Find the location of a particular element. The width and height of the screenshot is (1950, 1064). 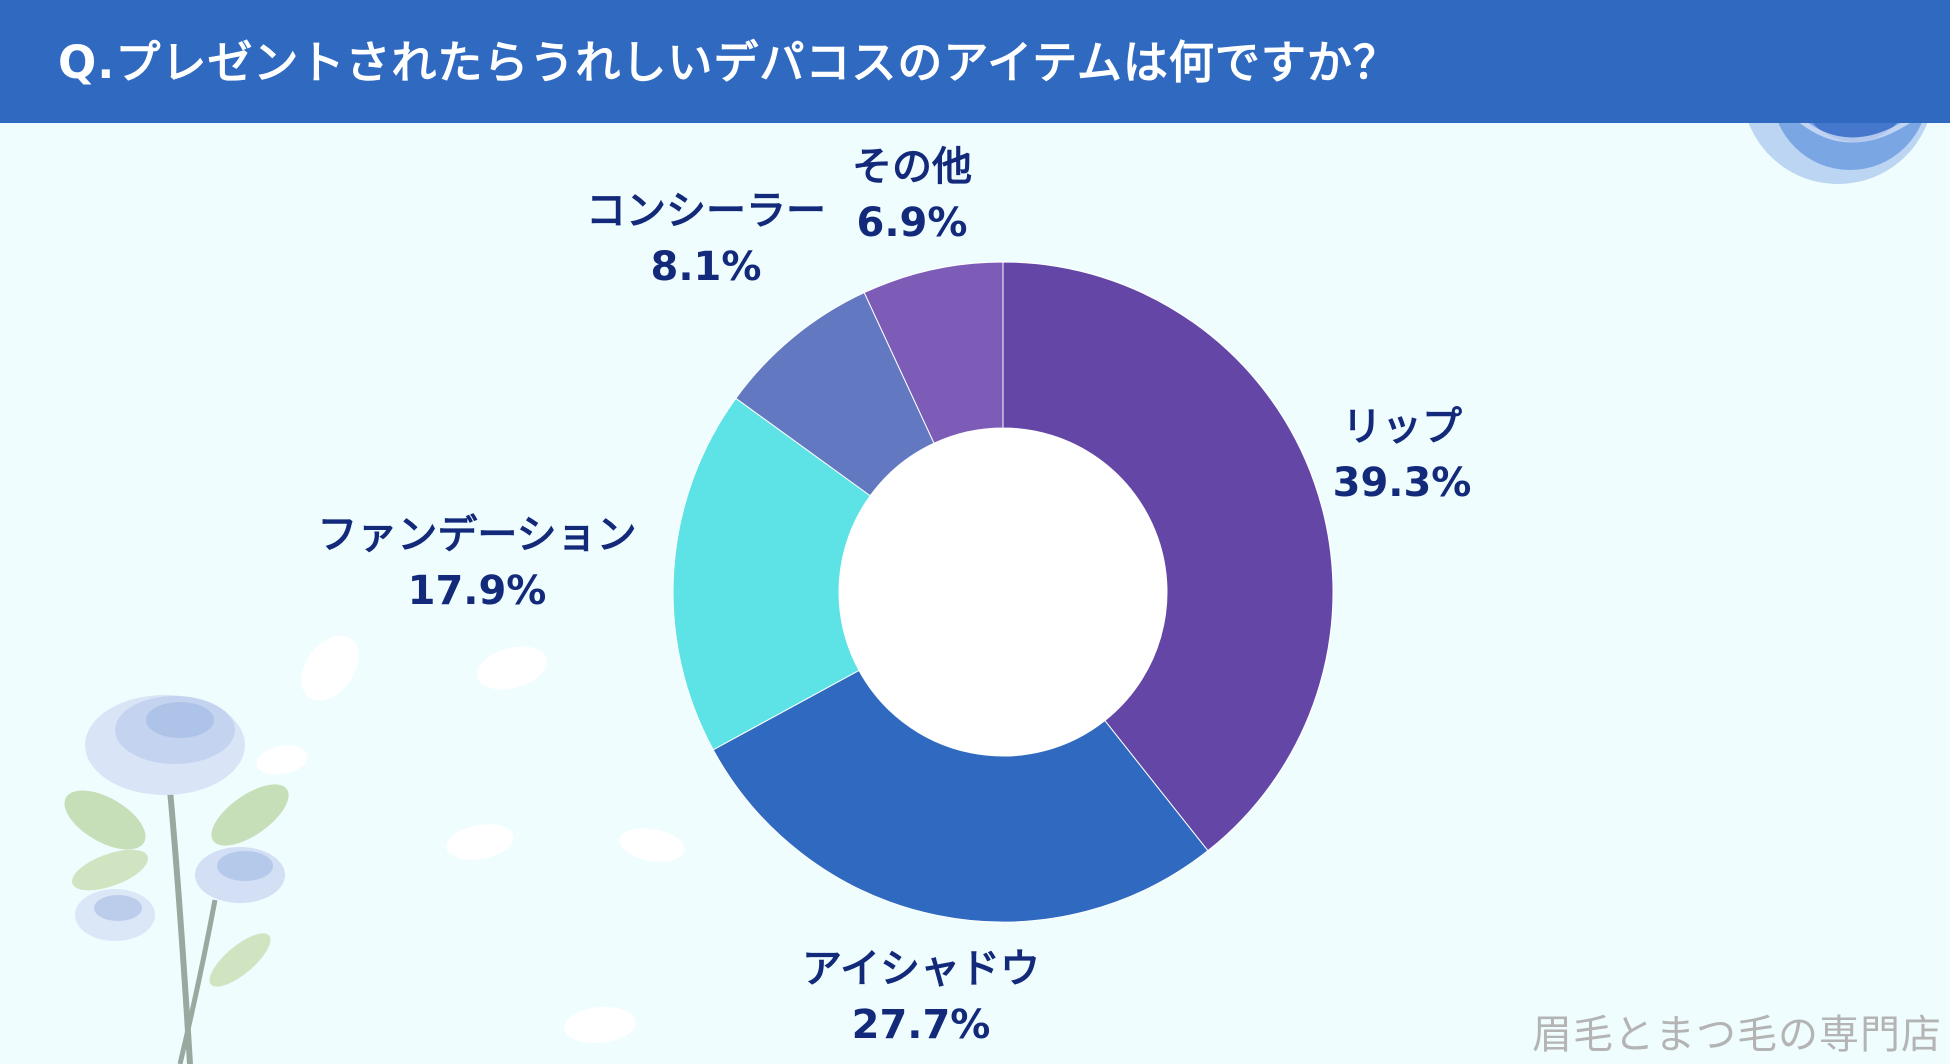

header-bar: Q.プレゼントされたらうれしいデパコスのアイテムは何ですか？ is located at coordinates (975, 61).